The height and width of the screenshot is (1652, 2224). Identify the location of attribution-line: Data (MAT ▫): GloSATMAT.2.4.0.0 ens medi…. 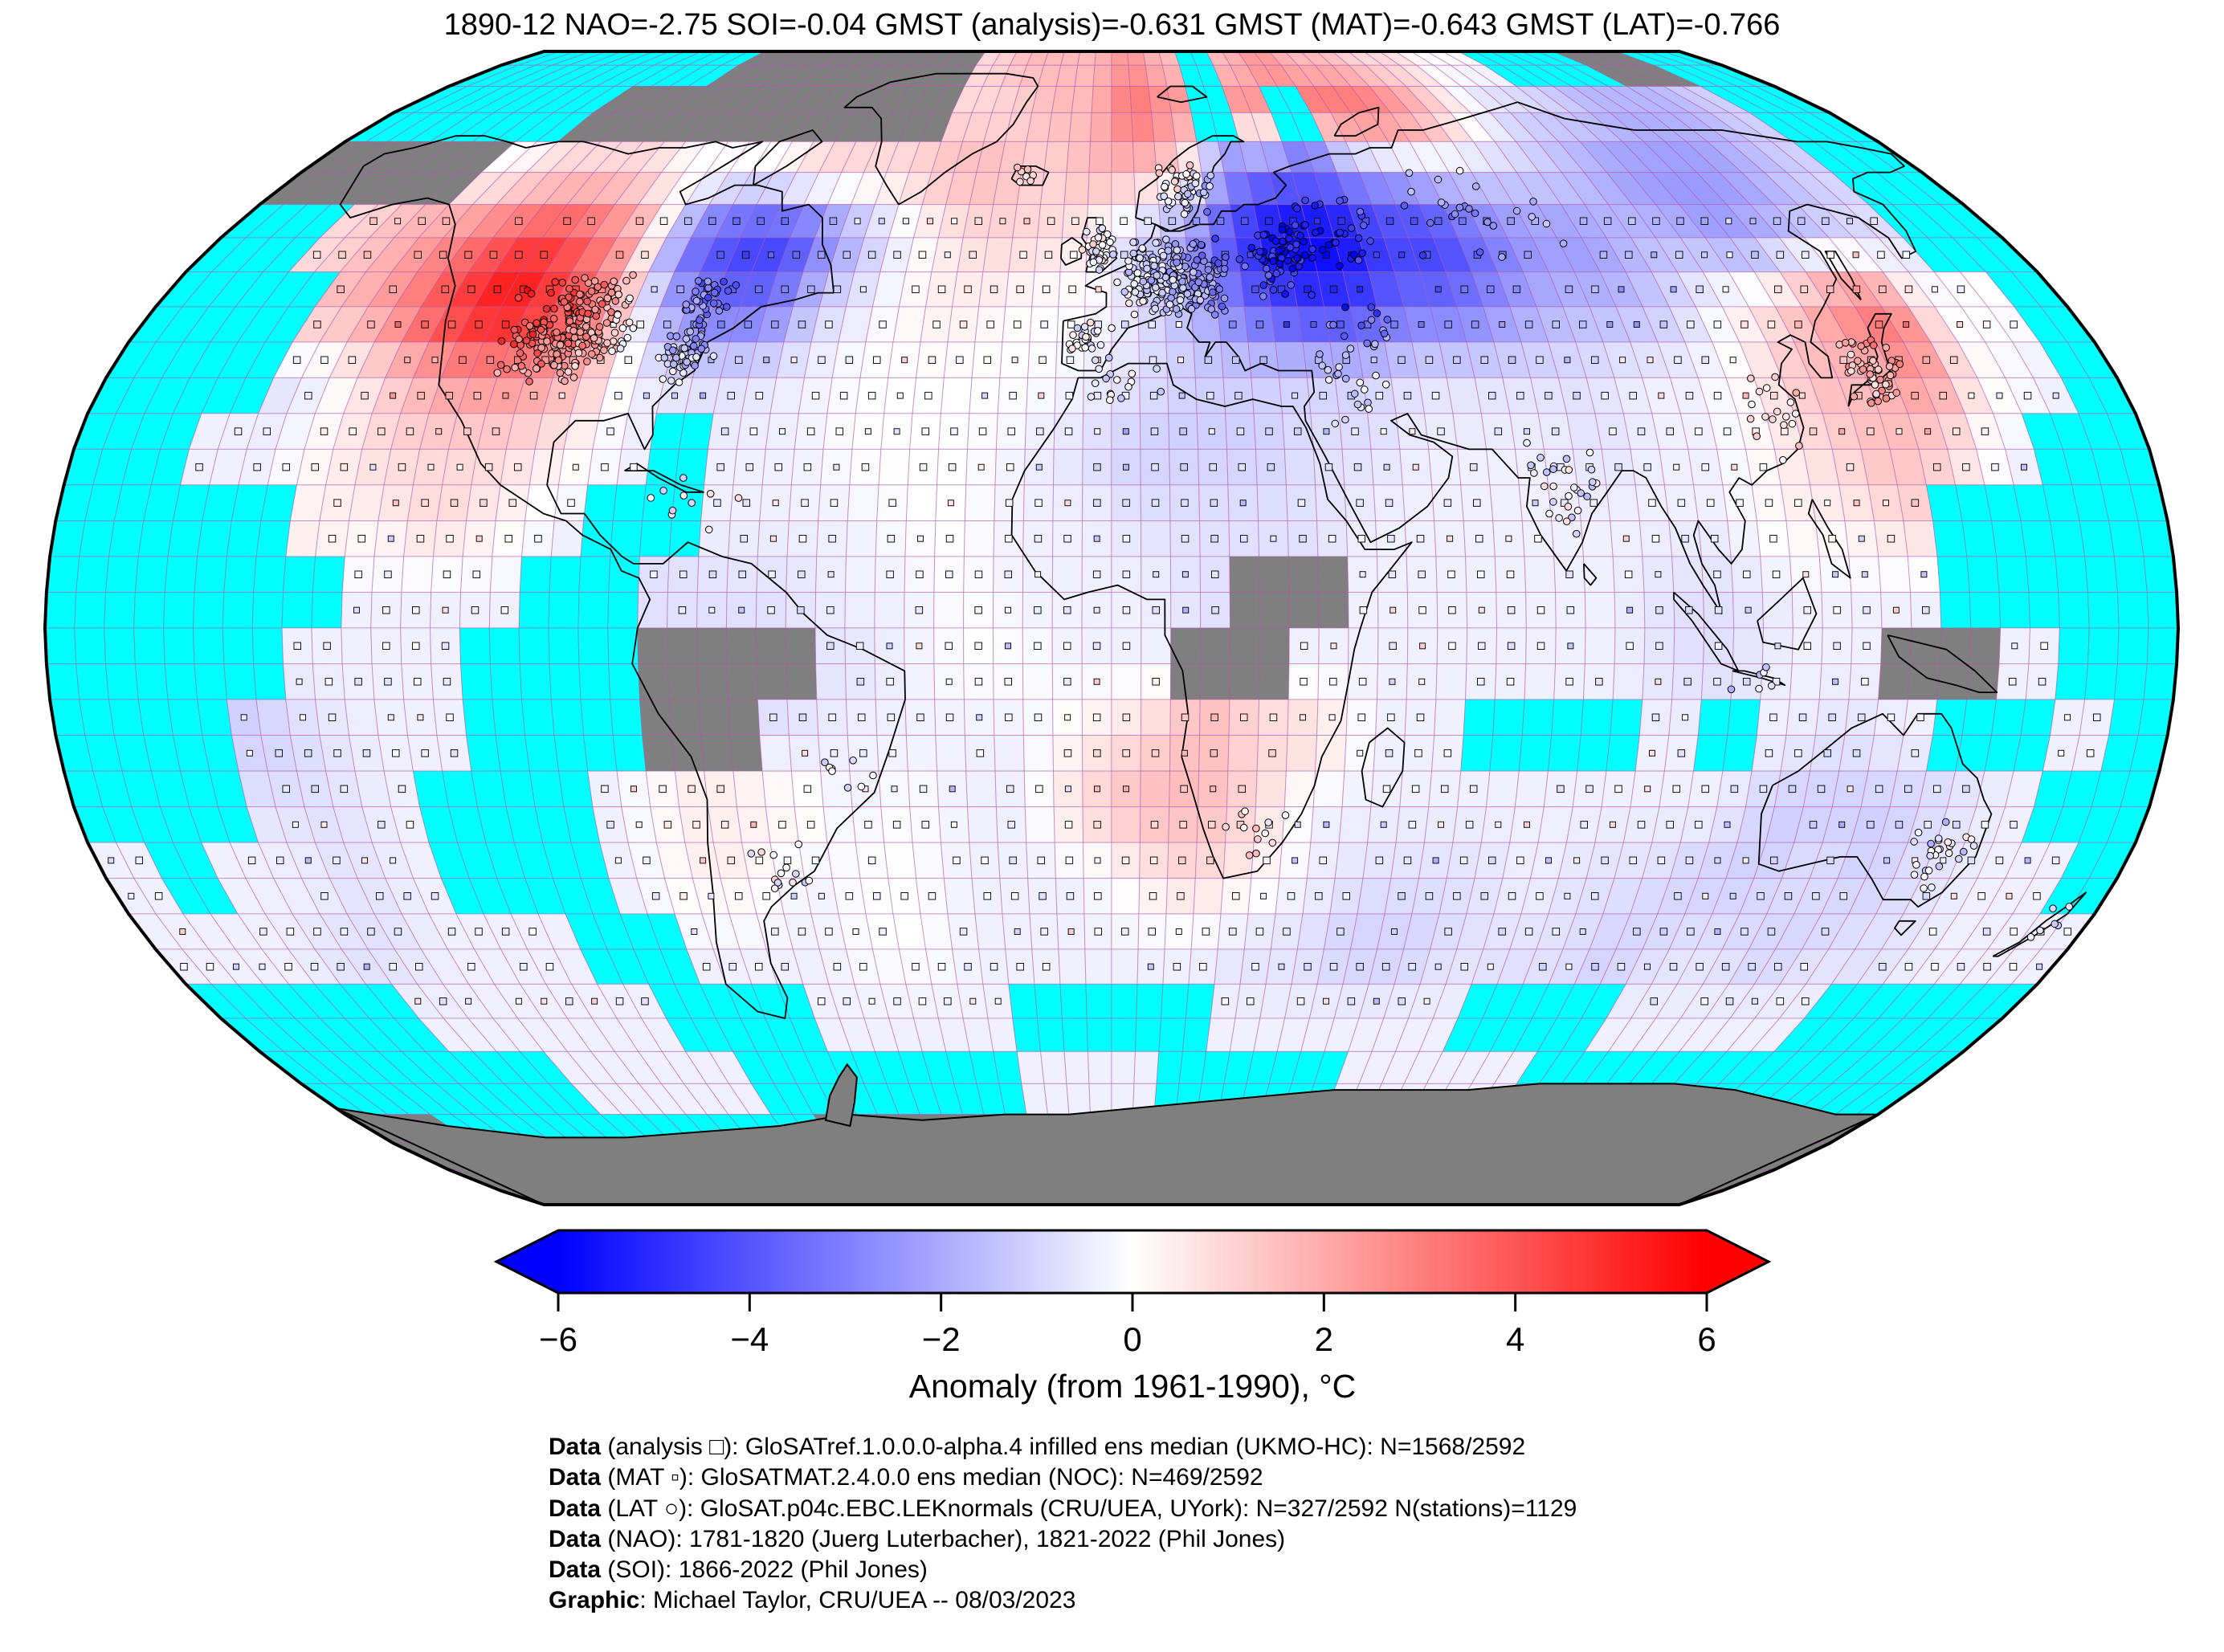
(1063, 1477).